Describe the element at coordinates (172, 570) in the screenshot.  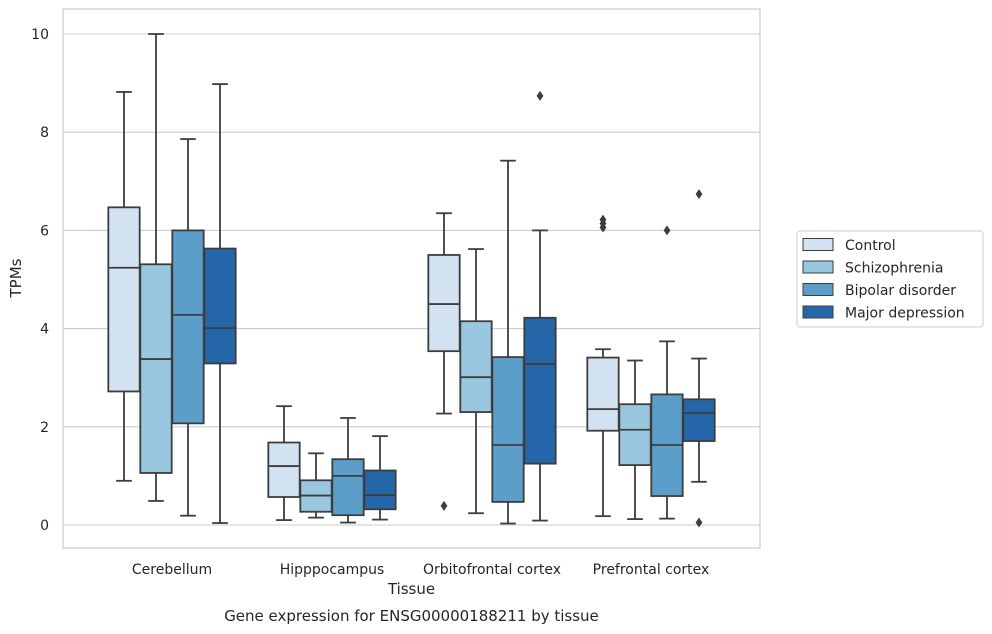
I see `x-tick-label: Cerebellum` at that location.